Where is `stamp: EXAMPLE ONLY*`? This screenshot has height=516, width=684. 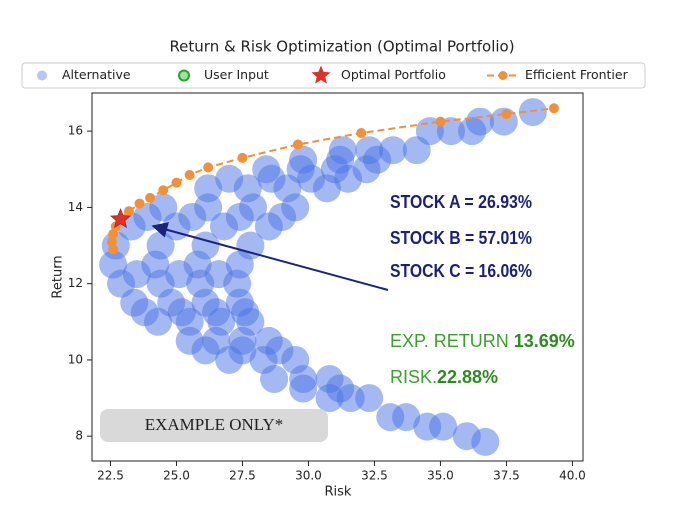 stamp: EXAMPLE ONLY* is located at coordinates (214, 424).